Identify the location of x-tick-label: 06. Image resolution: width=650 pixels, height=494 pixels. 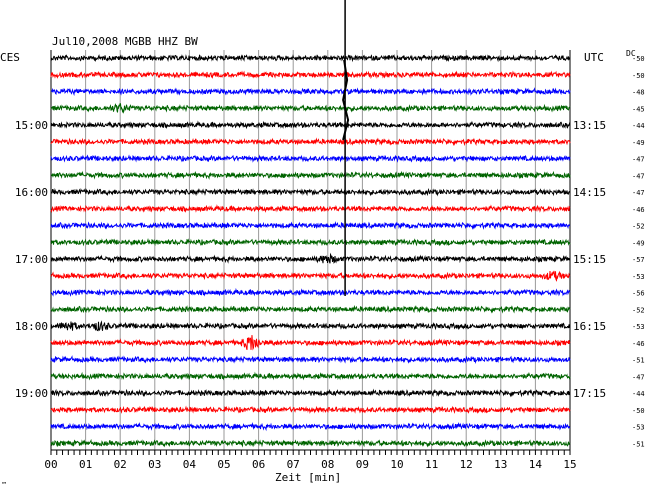
(258, 464).